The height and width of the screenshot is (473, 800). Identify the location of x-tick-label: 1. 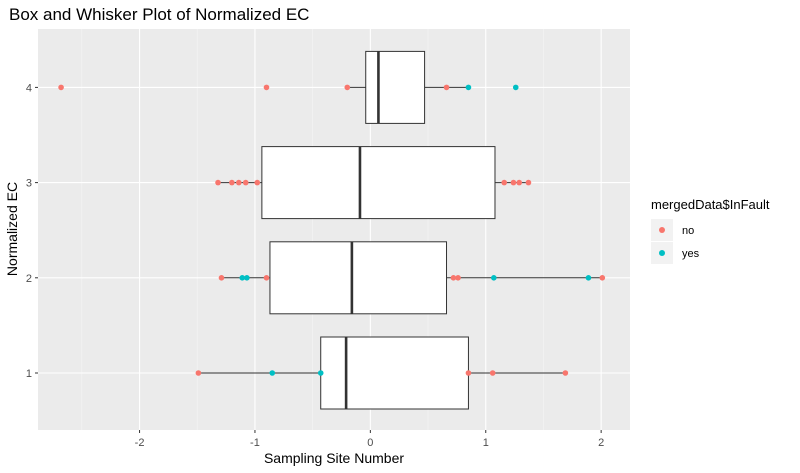
(486, 443).